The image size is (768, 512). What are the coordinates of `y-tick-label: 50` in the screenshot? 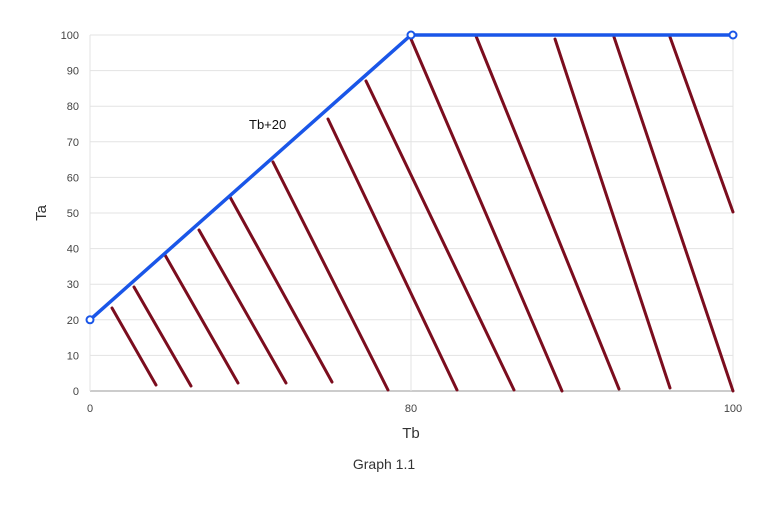 It's located at (73, 214).